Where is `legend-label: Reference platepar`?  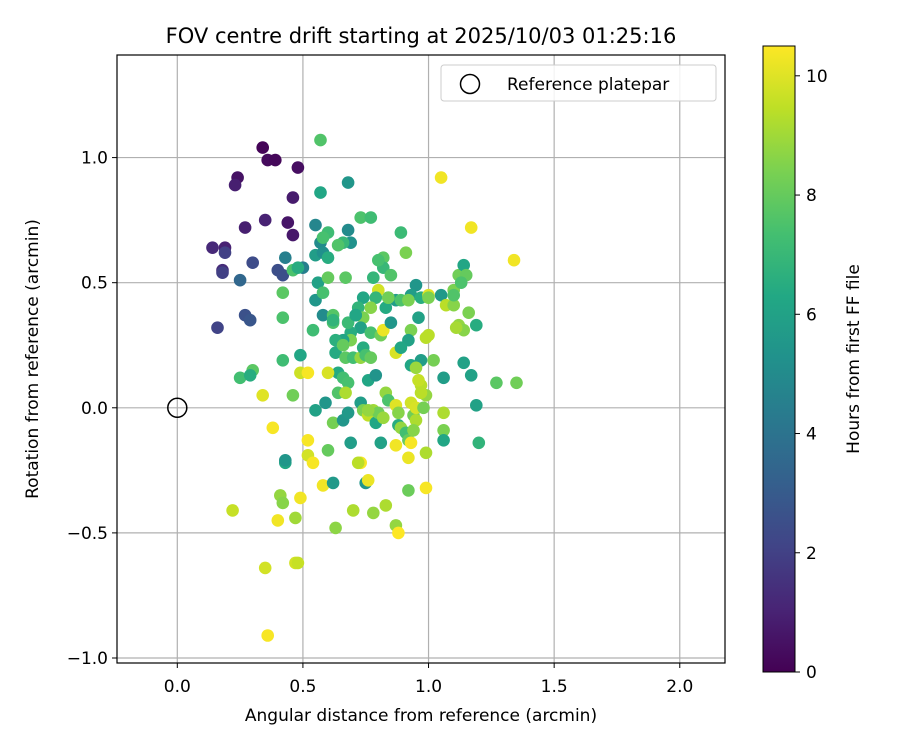 legend-label: Reference platepar is located at coordinates (588, 85).